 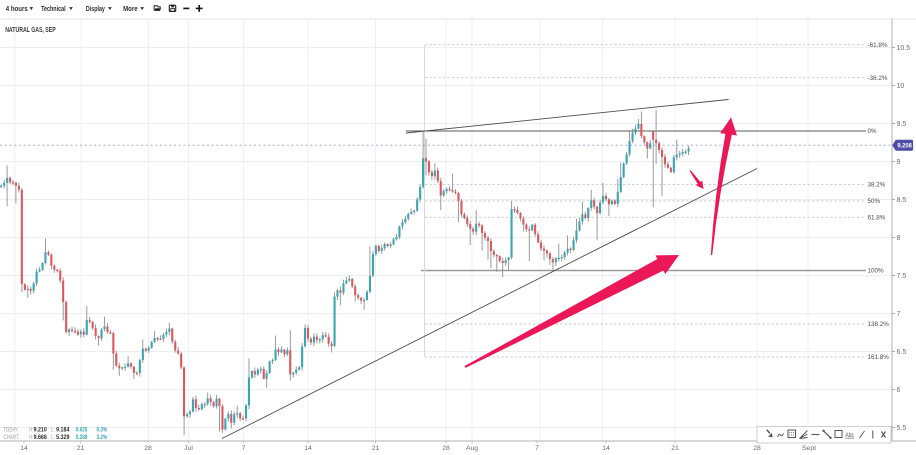 I want to click on svg-text: Aug, so click(x=472, y=448).